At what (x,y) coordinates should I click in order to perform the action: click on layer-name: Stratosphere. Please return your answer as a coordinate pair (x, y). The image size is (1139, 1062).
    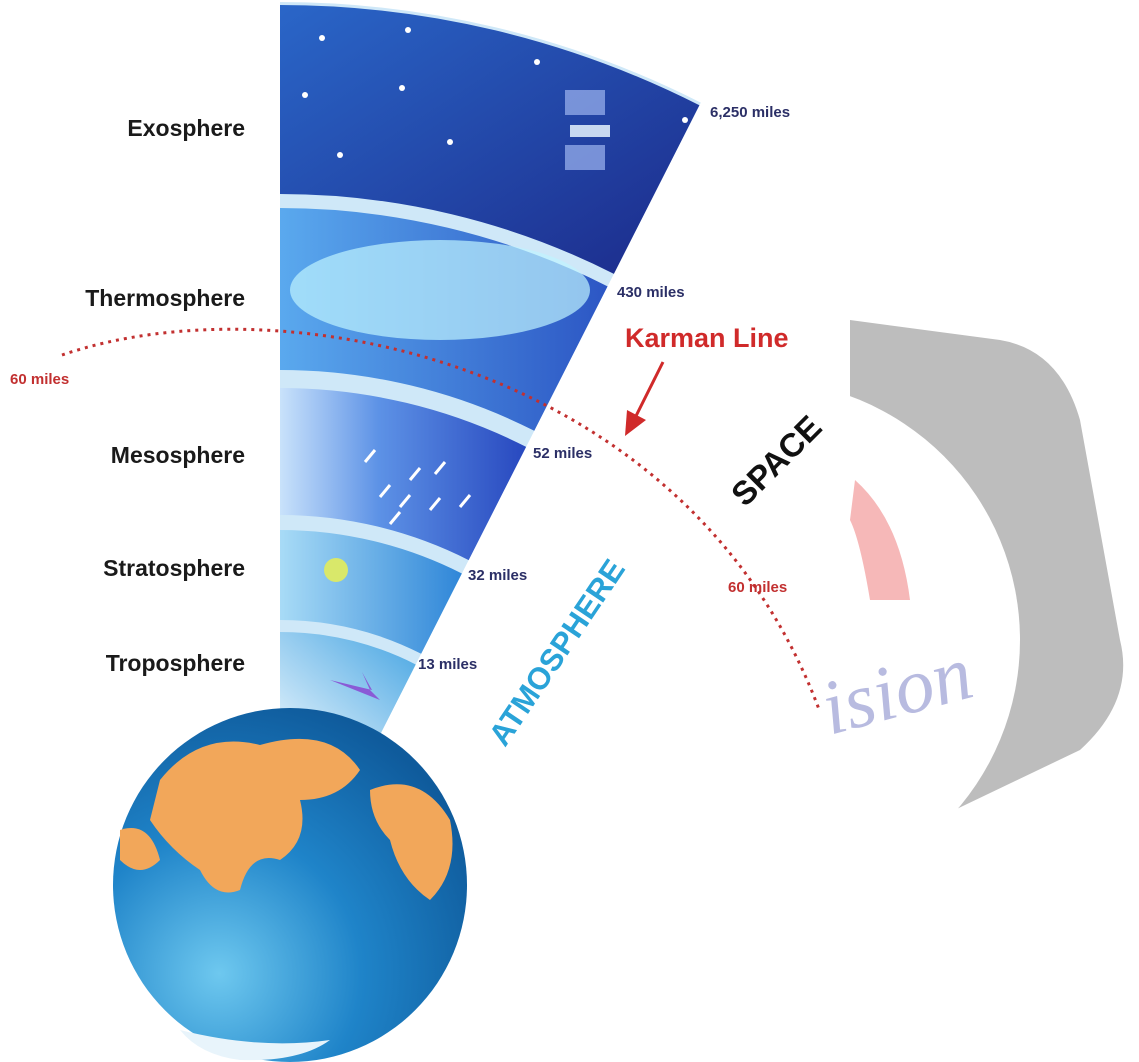
    Looking at the image, I should click on (174, 568).